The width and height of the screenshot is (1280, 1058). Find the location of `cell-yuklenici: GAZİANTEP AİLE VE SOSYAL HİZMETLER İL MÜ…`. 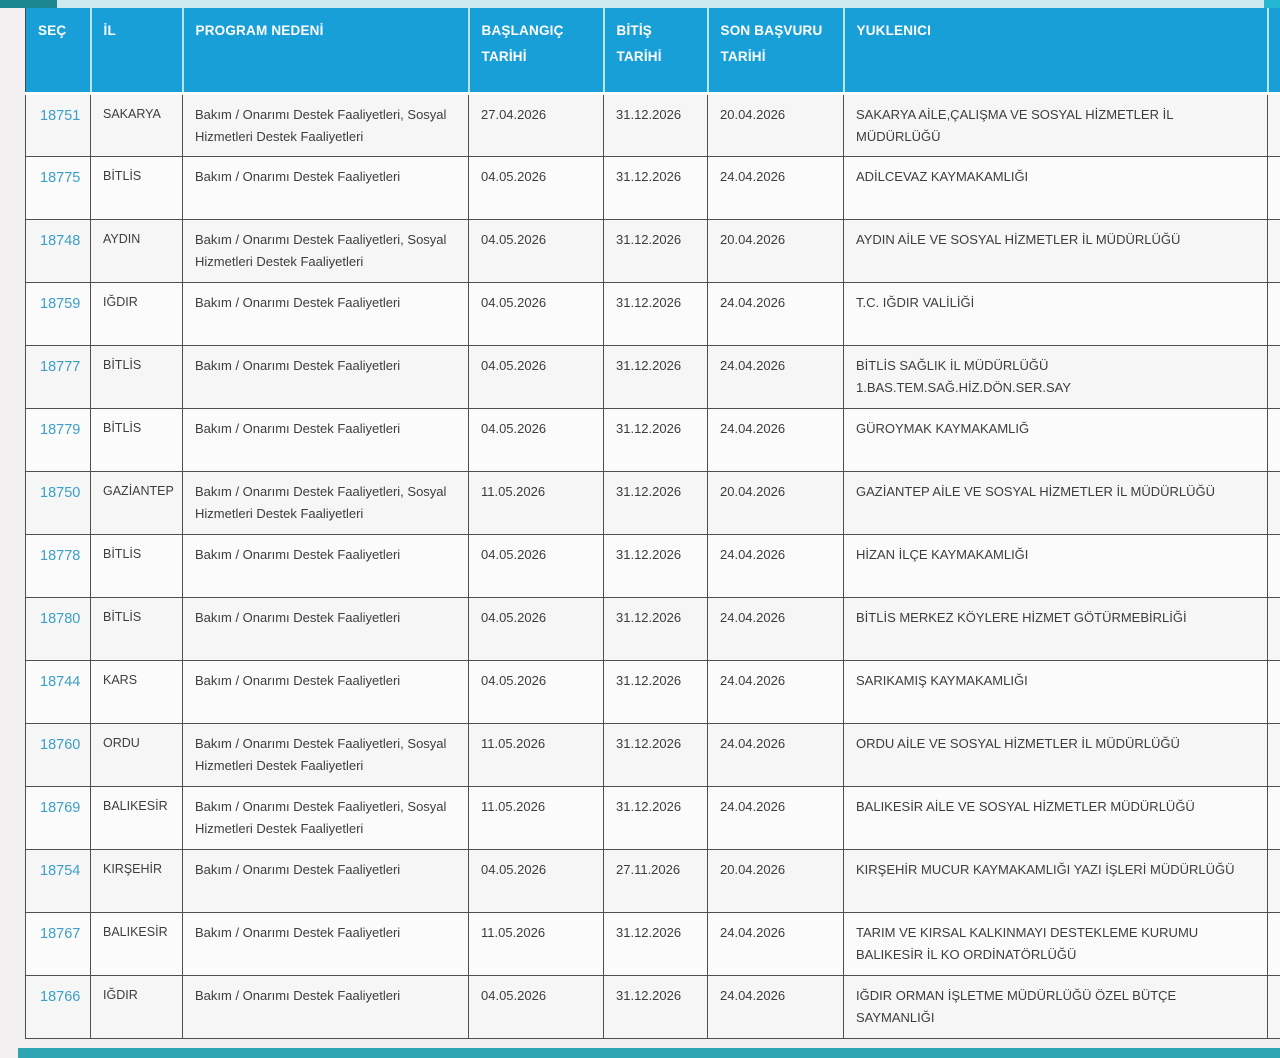

cell-yuklenici: GAZİANTEP AİLE VE SOSYAL HİZMETLER İL MÜ… is located at coordinates (1055, 502).